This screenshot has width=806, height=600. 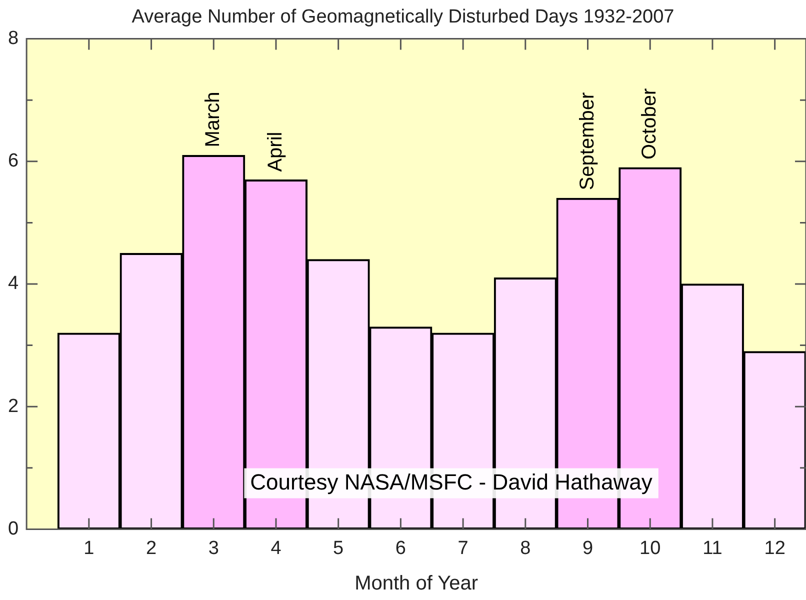 What do you see at coordinates (587, 141) in the screenshot?
I see `annotation: September` at bounding box center [587, 141].